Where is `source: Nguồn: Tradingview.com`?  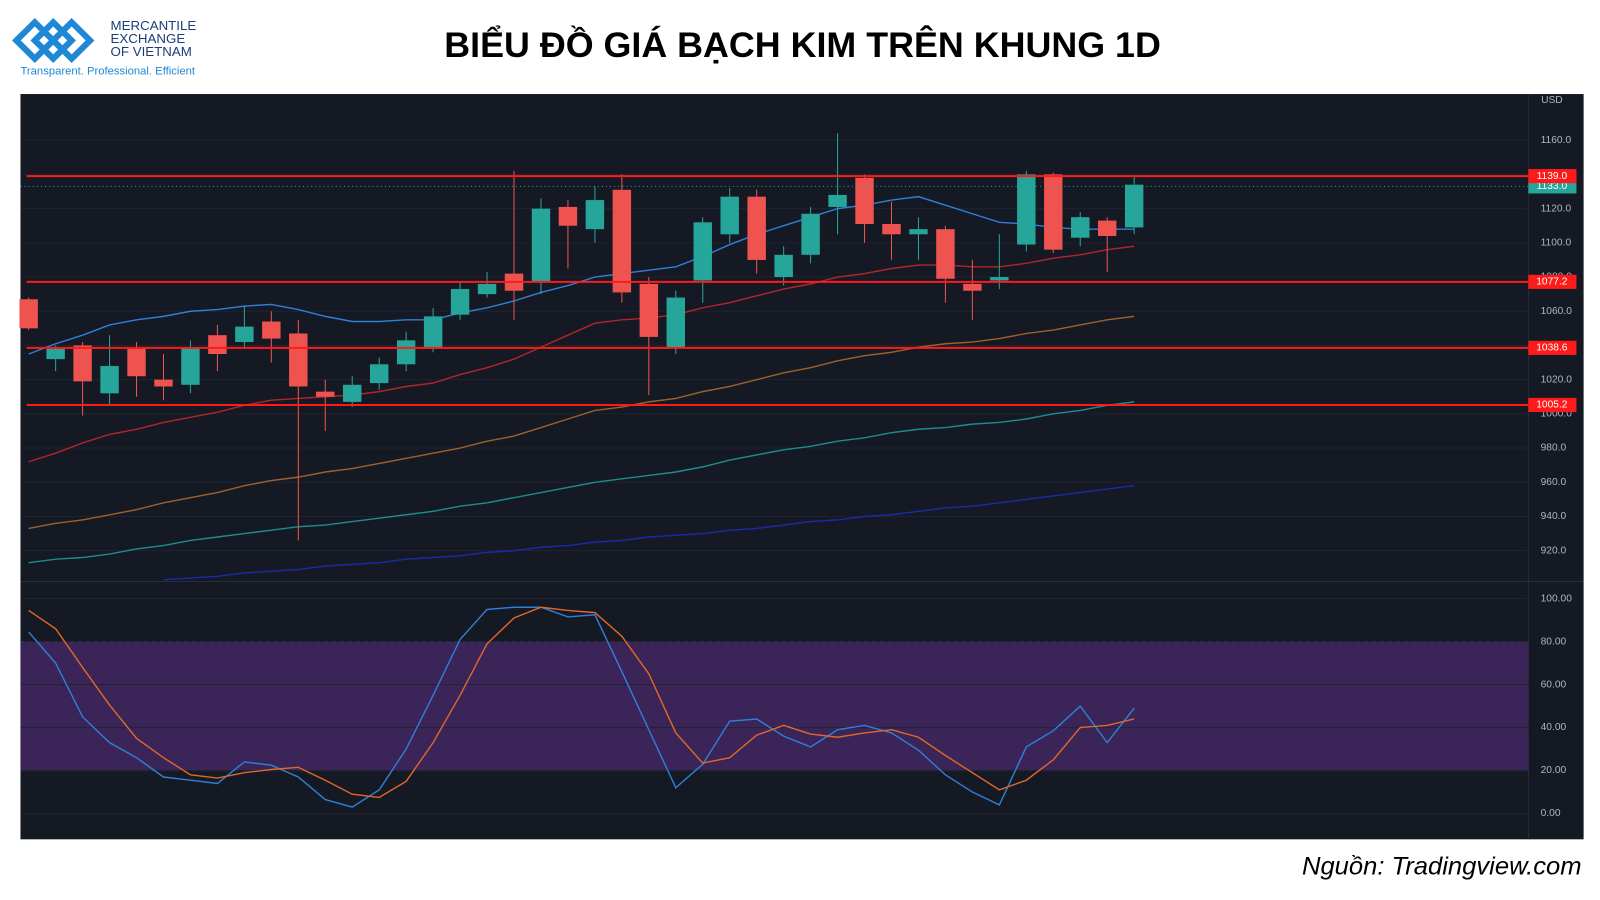 source: Nguồn: Tradingview.com is located at coordinates (1442, 866).